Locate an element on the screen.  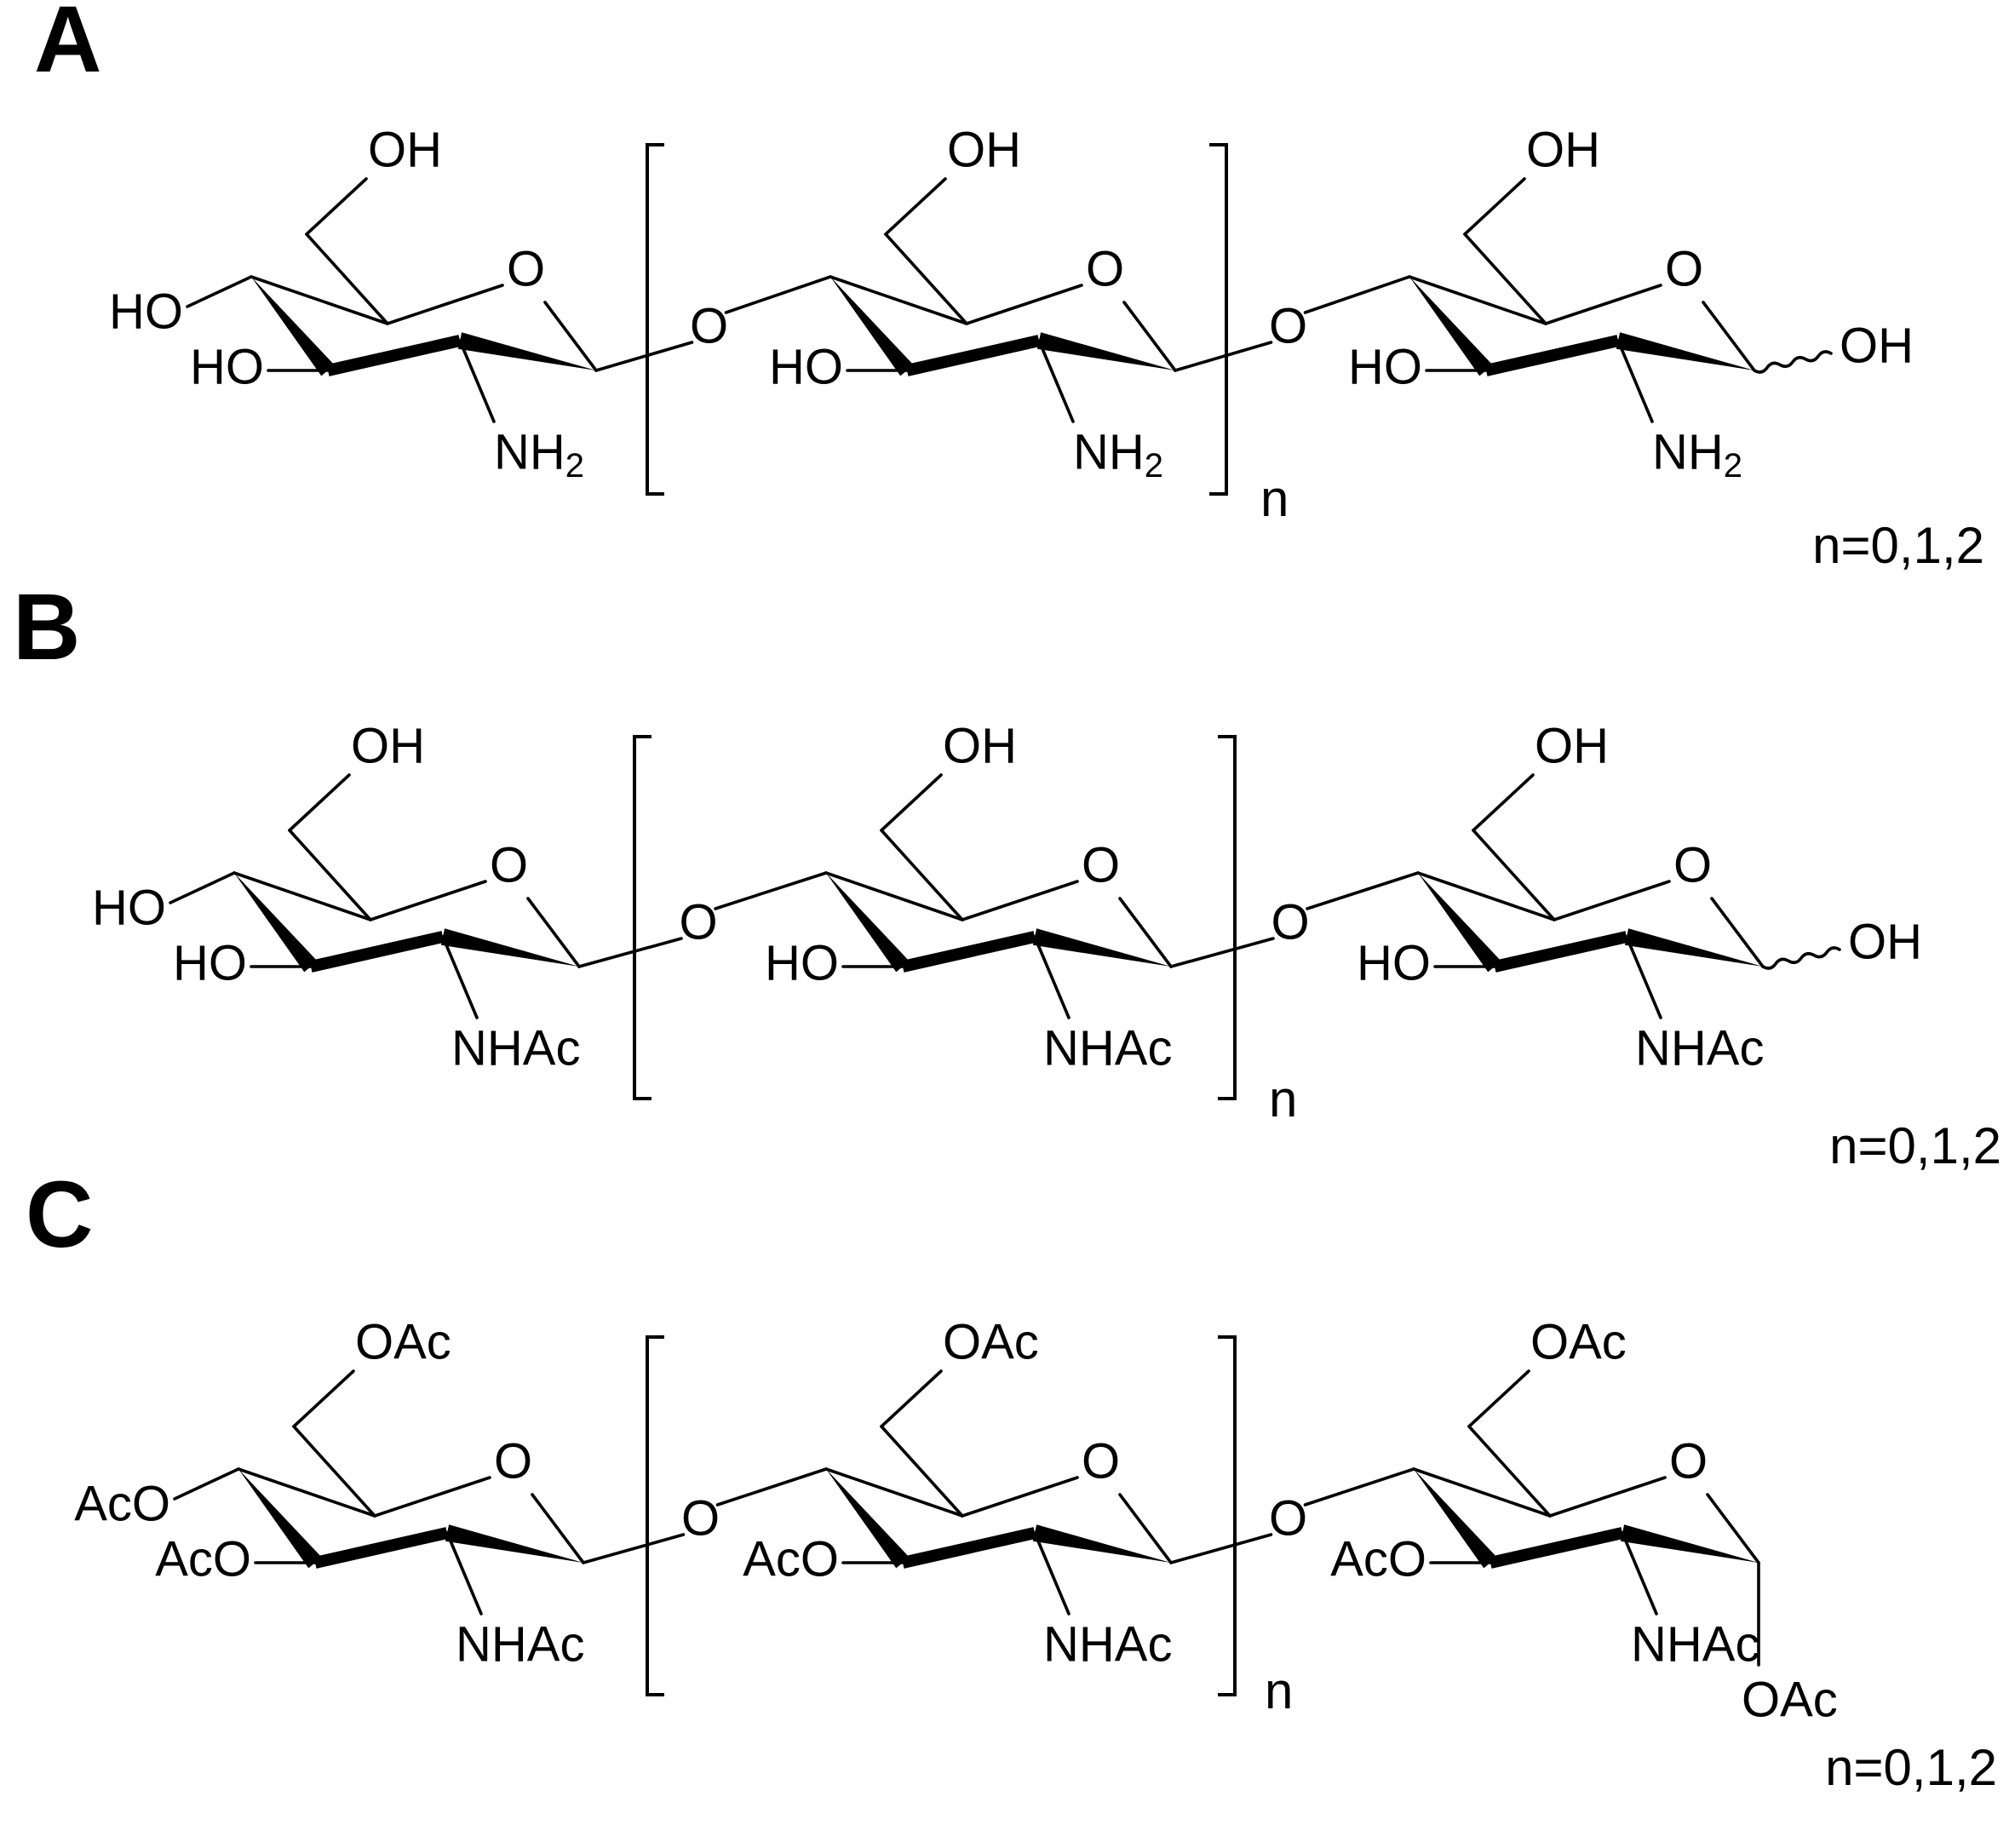
repeat-bracket is located at coordinates (935, 917).